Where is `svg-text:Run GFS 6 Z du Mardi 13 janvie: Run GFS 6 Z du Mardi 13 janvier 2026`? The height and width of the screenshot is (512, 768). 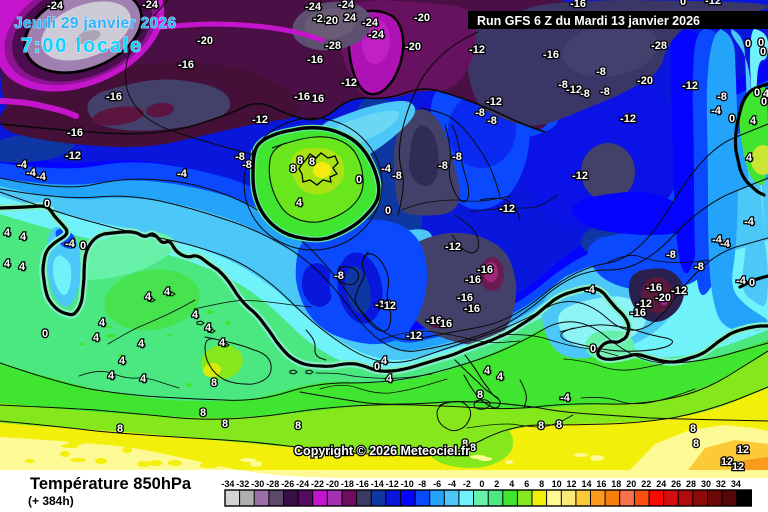 svg-text:Run GFS 6 Z du Mardi 13 janvie: Run GFS 6 Z du Mardi 13 janvier 2026 is located at coordinates (588, 21).